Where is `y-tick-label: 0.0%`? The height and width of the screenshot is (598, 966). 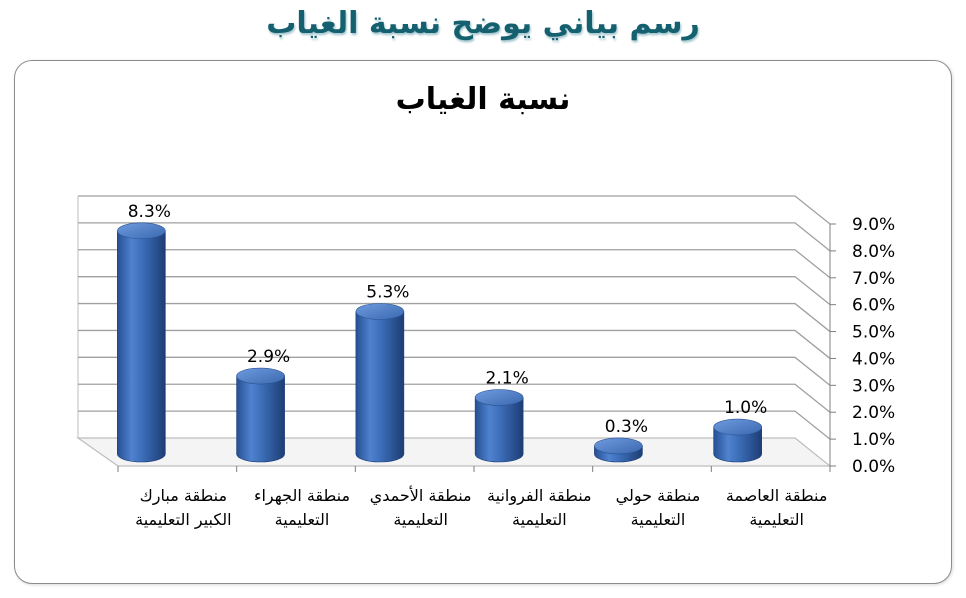
y-tick-label: 0.0% is located at coordinates (873, 467).